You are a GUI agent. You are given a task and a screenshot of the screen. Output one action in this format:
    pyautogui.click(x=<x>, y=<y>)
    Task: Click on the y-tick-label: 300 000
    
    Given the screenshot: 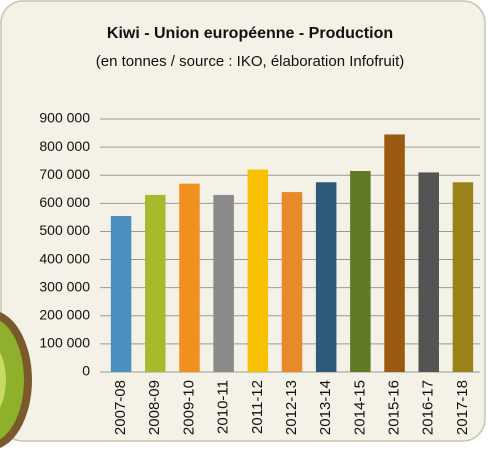 What is the action you would take?
    pyautogui.click(x=64, y=286)
    